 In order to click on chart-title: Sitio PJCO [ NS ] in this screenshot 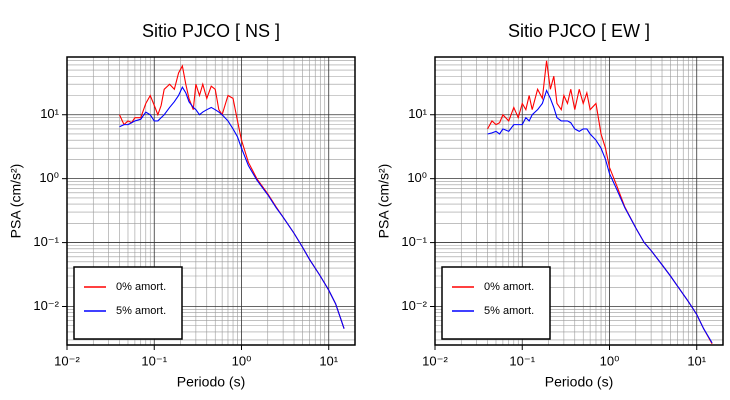, I will do `click(211, 31)`.